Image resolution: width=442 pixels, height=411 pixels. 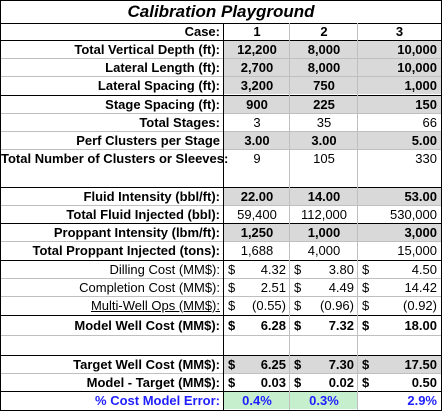 I want to click on proppant-intensity-case-3: 3,000, so click(x=399, y=232).